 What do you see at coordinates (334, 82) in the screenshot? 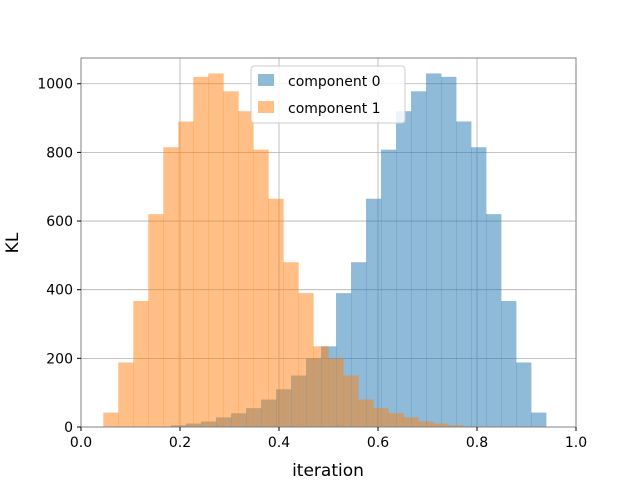
I see `legend-label-component-0: component 0` at bounding box center [334, 82].